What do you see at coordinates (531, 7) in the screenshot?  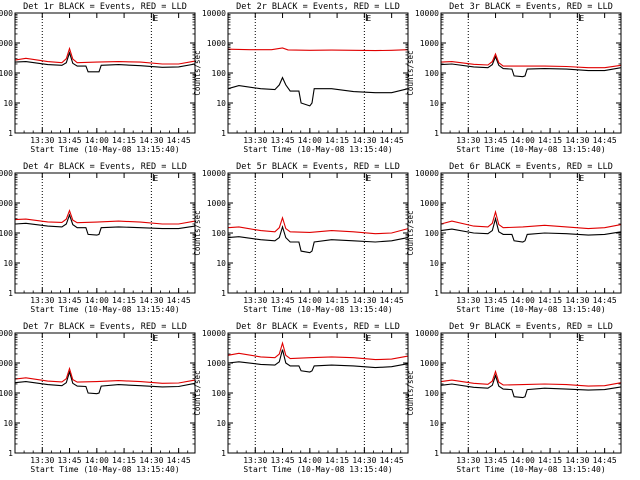 I see `panel-title: Det 3r BLACK = Events, RED = LLD` at bounding box center [531, 7].